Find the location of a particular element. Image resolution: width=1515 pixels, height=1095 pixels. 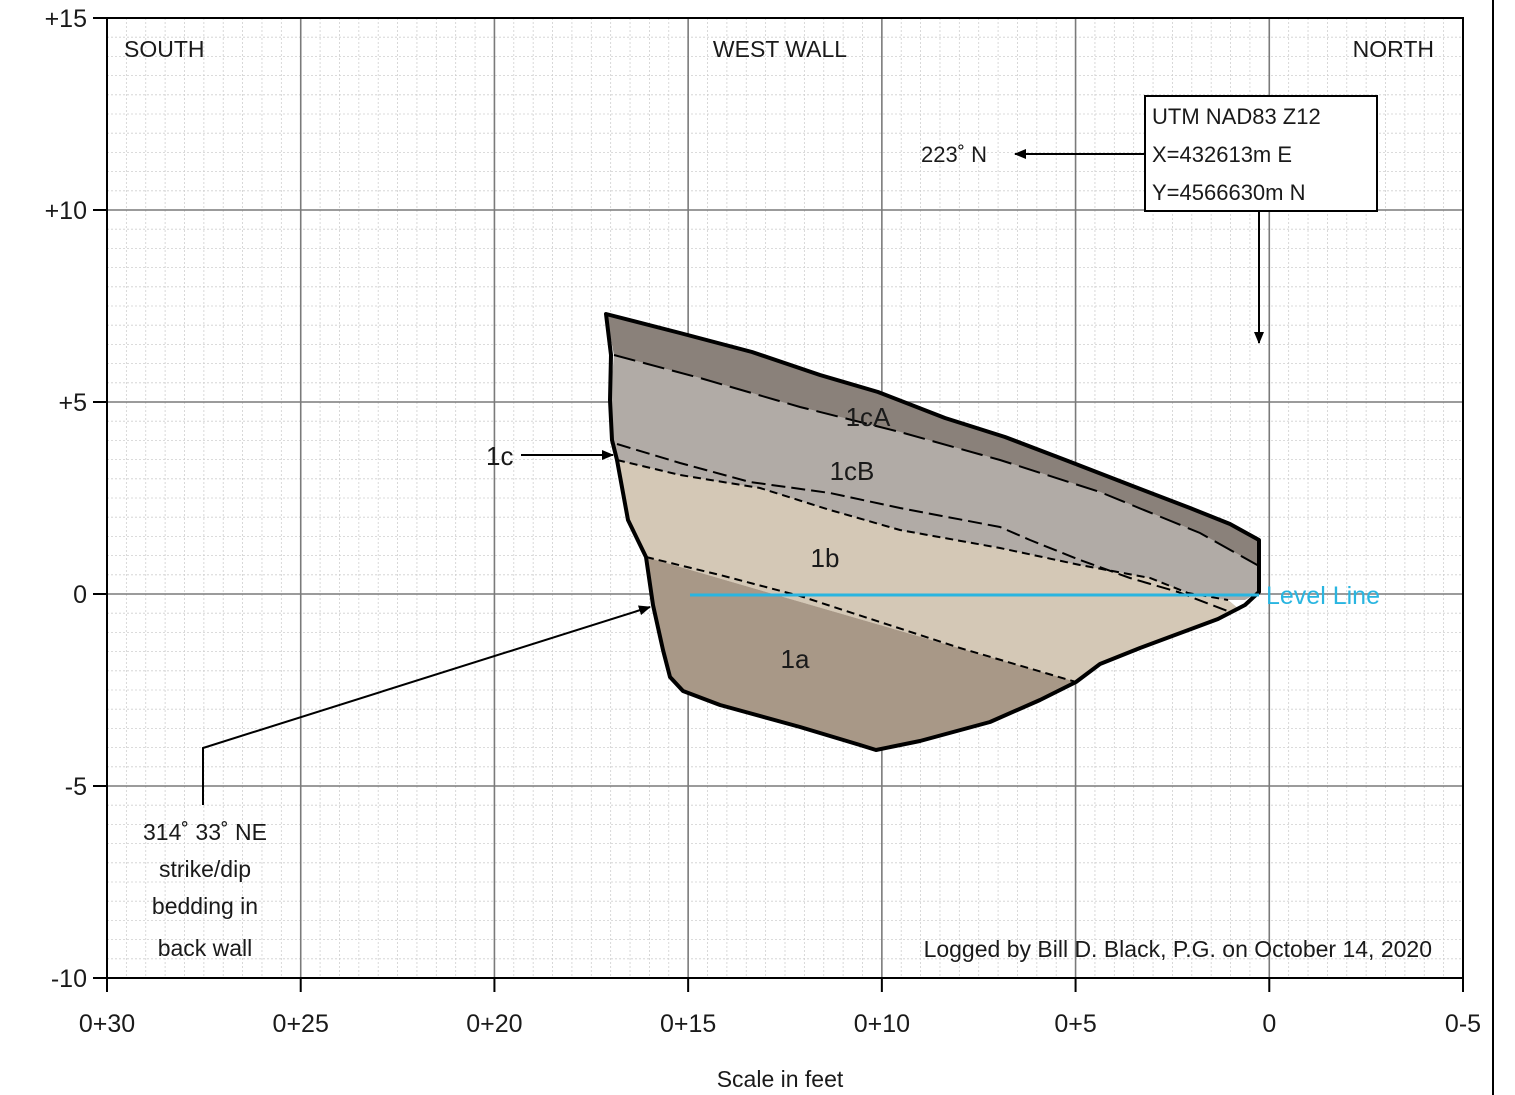

label-west-wall: WEST WALL is located at coordinates (780, 49).